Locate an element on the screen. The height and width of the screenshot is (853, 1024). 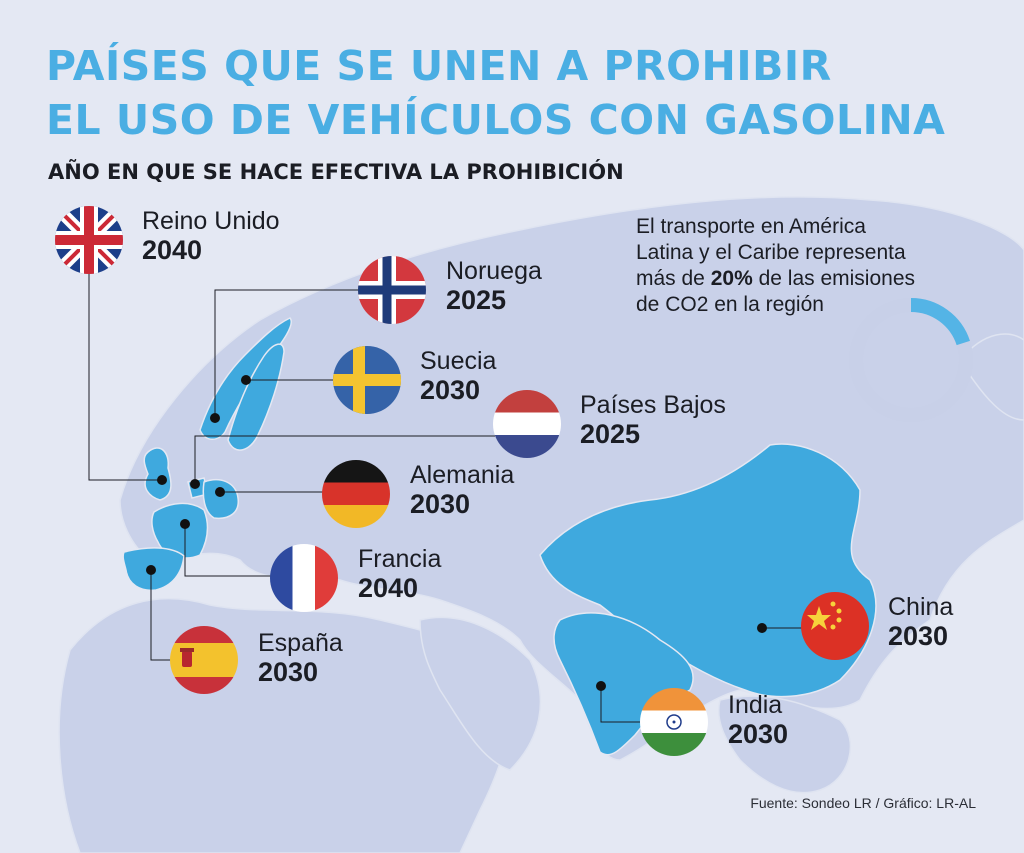
arabia-landmass is located at coordinates (480, 693).